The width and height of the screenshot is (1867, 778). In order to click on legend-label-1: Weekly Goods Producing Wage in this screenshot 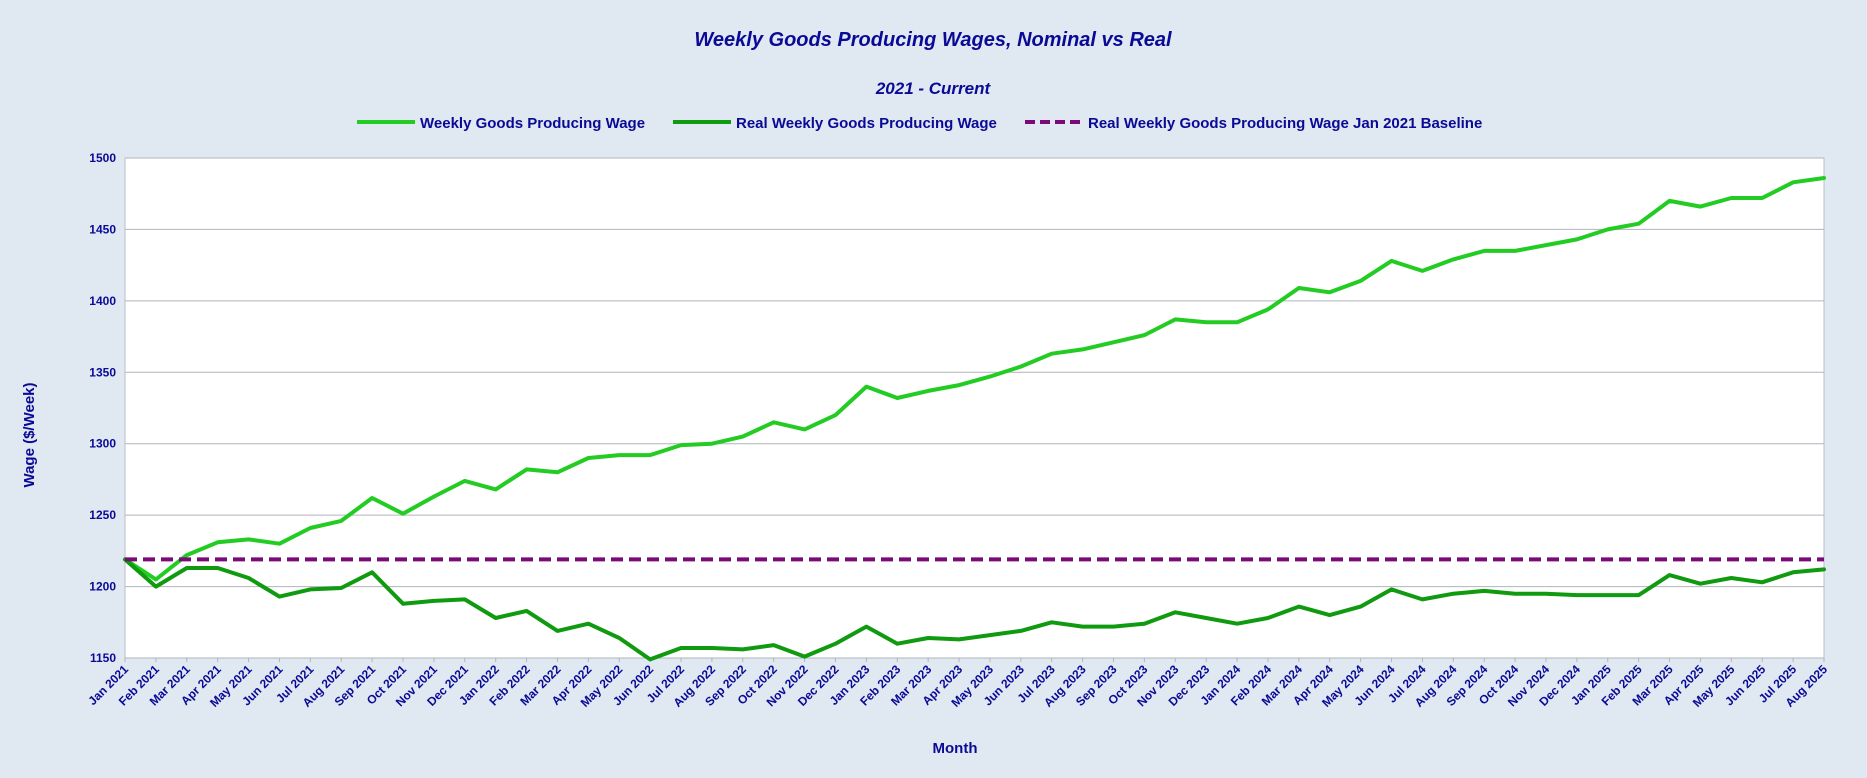, I will do `click(532, 123)`.